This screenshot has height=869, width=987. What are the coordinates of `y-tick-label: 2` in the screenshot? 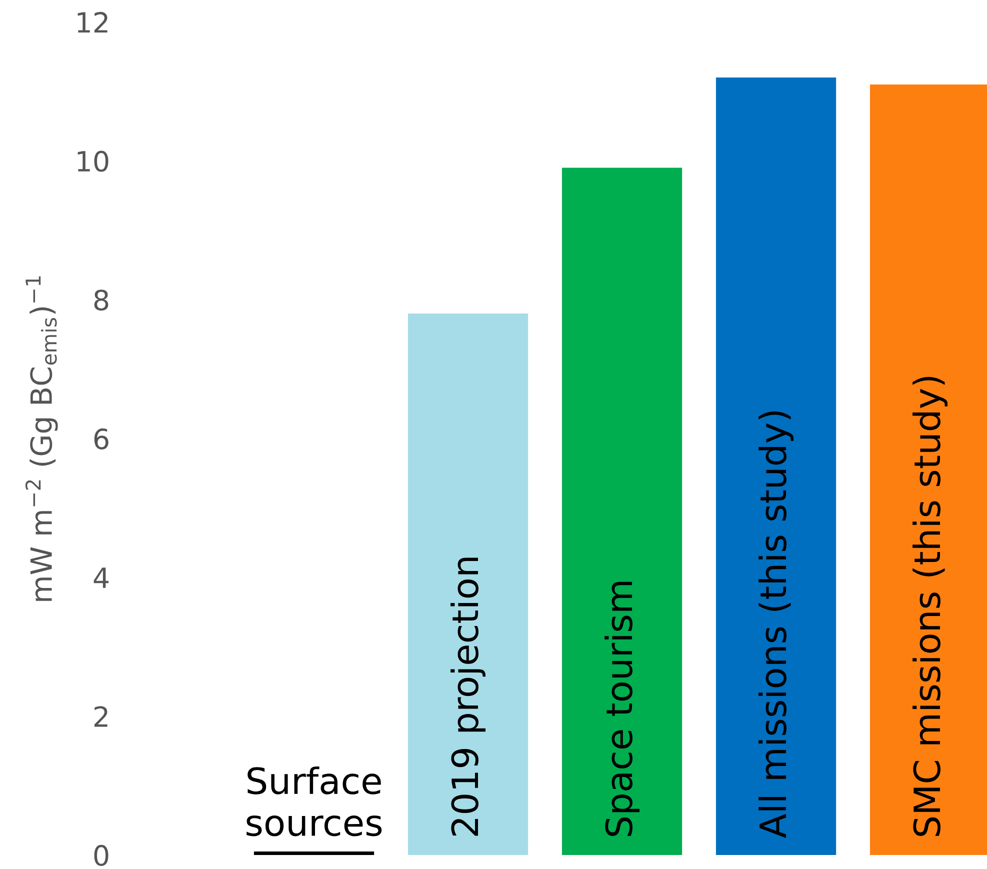 It's located at (101, 716).